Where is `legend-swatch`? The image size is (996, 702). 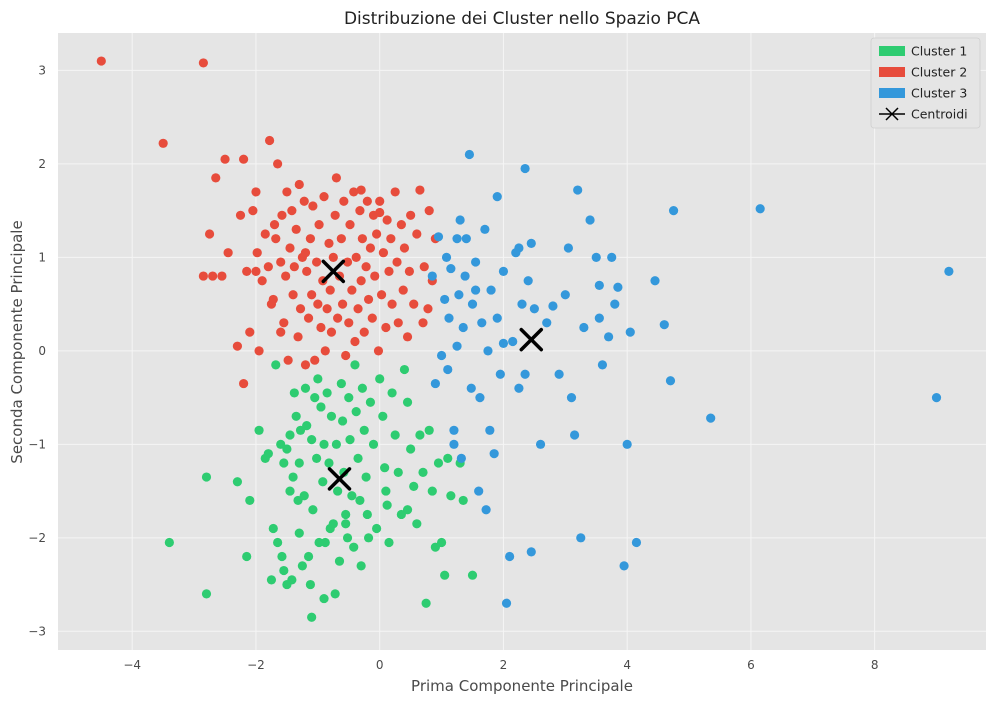
legend-swatch is located at coordinates (892, 72).